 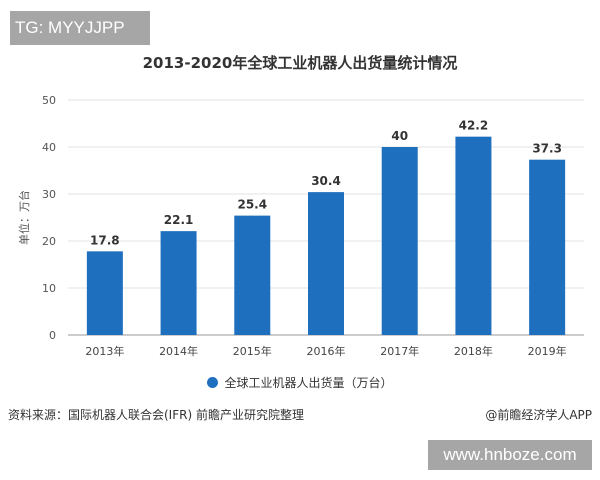 I want to click on y-tick-label: 50, so click(x=49, y=100).